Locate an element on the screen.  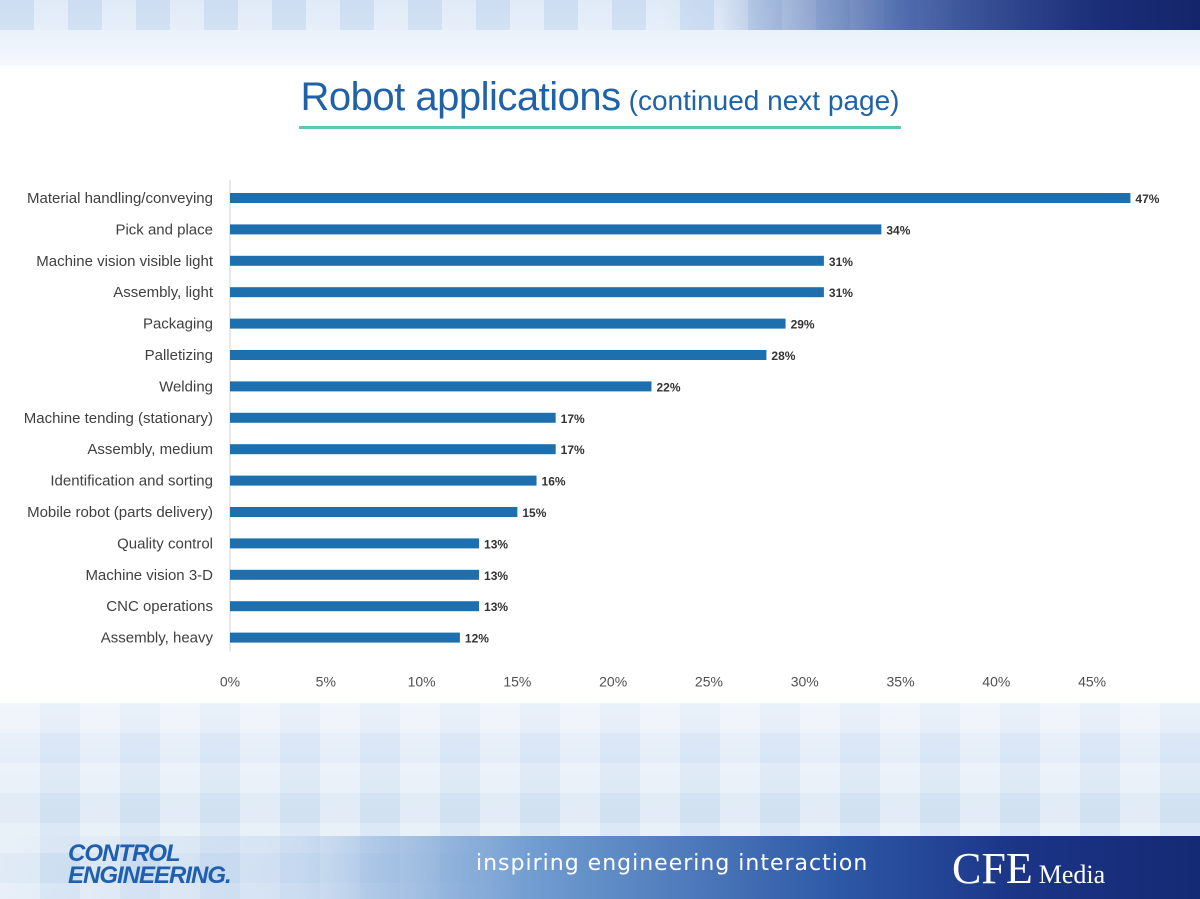
logo-line1: Control is located at coordinates (124, 853).